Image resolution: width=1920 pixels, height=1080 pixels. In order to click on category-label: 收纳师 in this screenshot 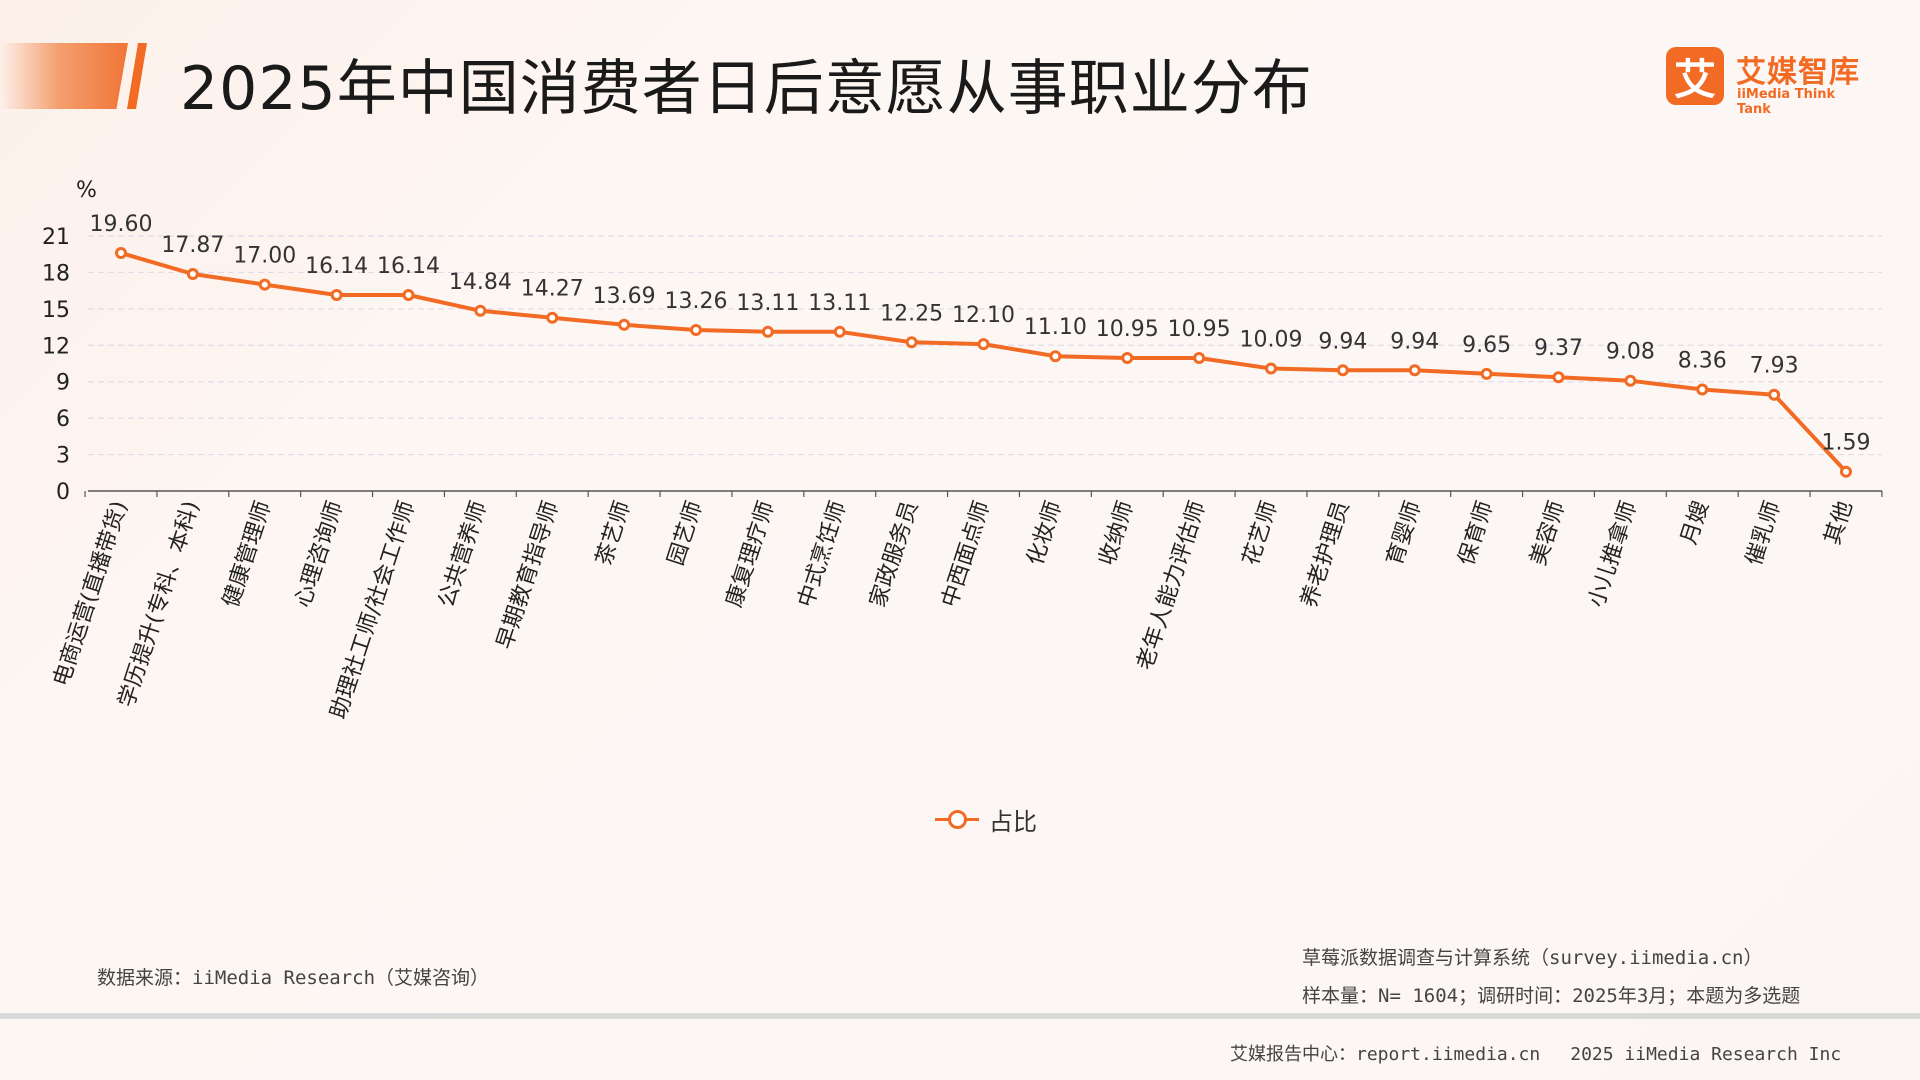, I will do `click(1117, 533)`.